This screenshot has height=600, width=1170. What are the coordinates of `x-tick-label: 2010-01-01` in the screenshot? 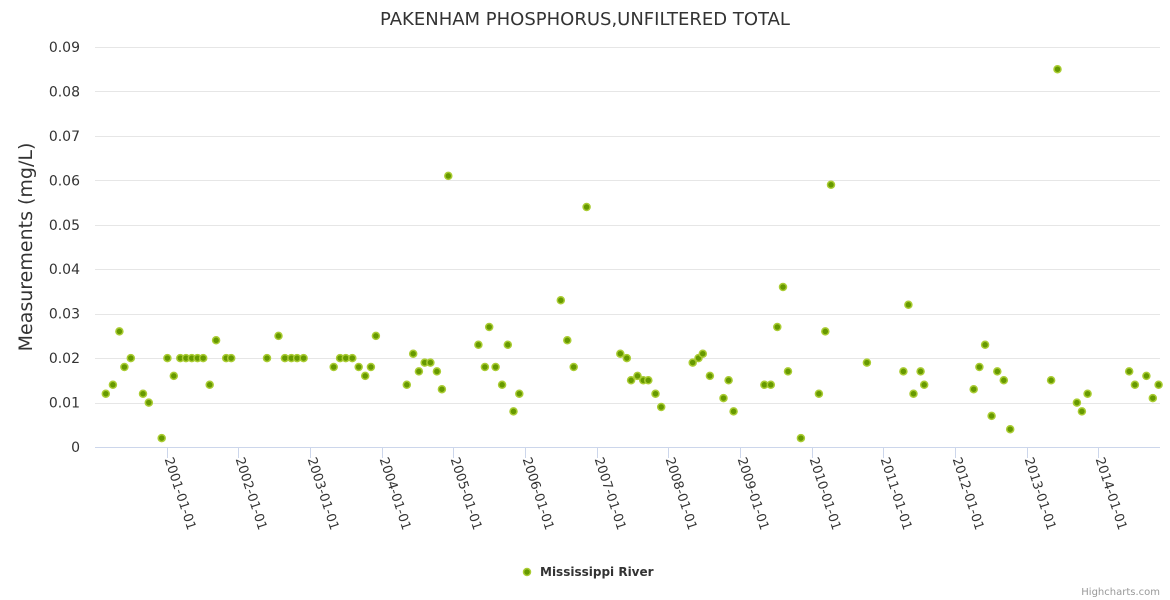 It's located at (825, 494).